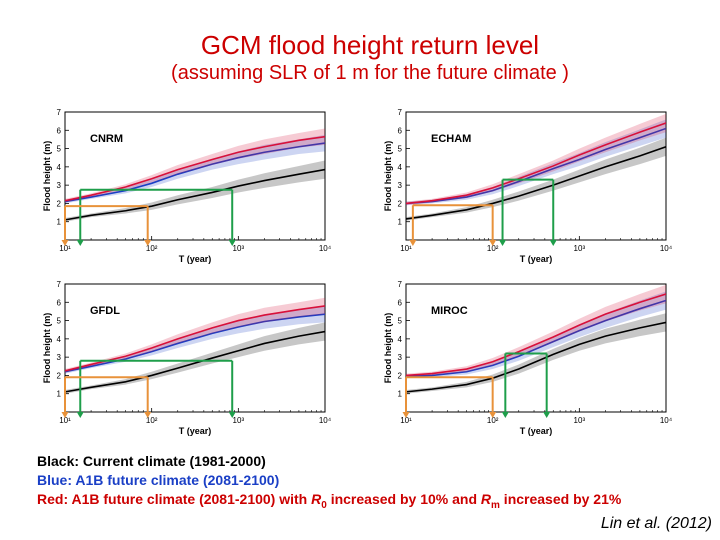 Image resolution: width=720 pixels, height=540 pixels. Describe the element at coordinates (158, 480) in the screenshot. I see `legend-a1b-future: Blue: A1B future climate (2081-2100)` at that location.